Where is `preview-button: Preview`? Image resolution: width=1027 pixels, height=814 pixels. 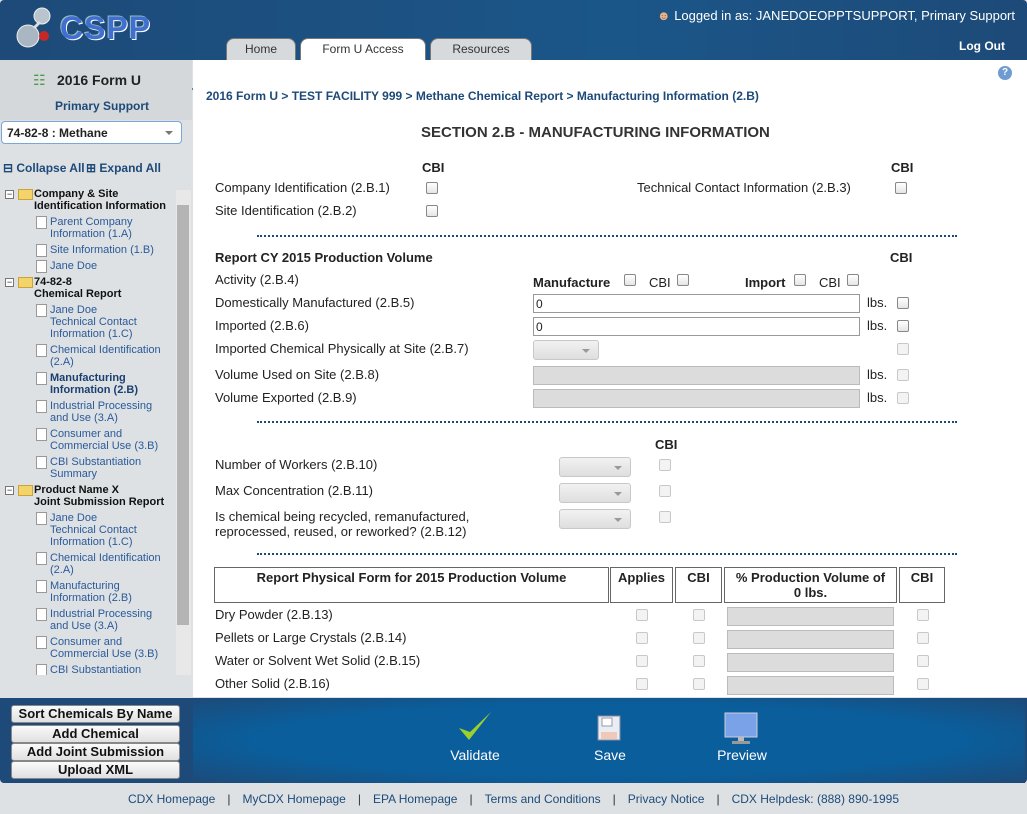 preview-button: Preview is located at coordinates (742, 740).